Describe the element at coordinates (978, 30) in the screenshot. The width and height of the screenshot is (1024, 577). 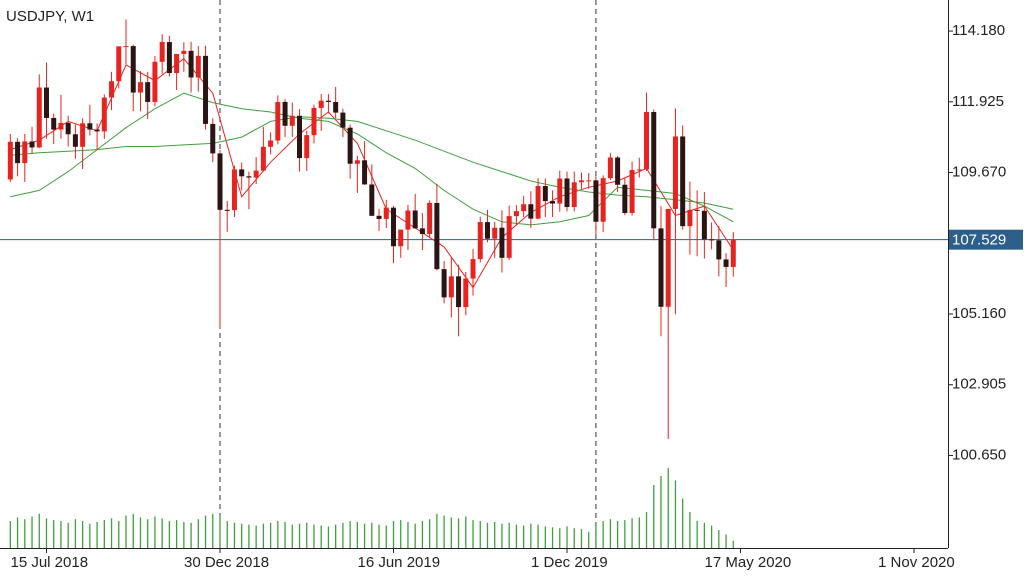
I see `y-tick-label: 114.180` at that location.